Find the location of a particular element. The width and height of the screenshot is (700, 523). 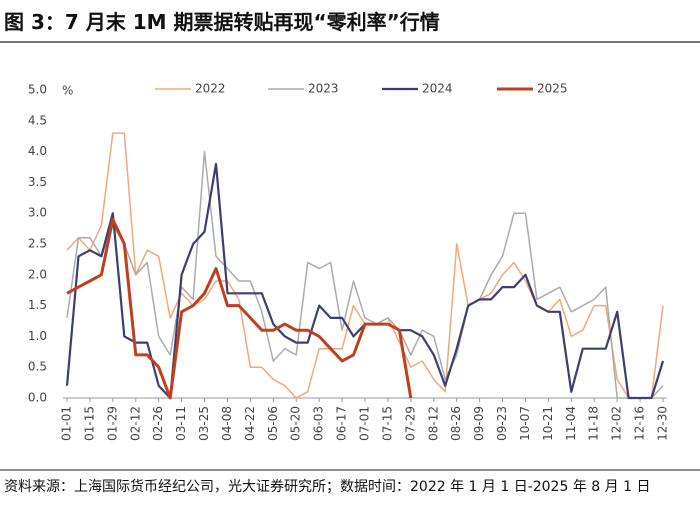

x-tick-label: 09-23 is located at coordinates (502, 423).